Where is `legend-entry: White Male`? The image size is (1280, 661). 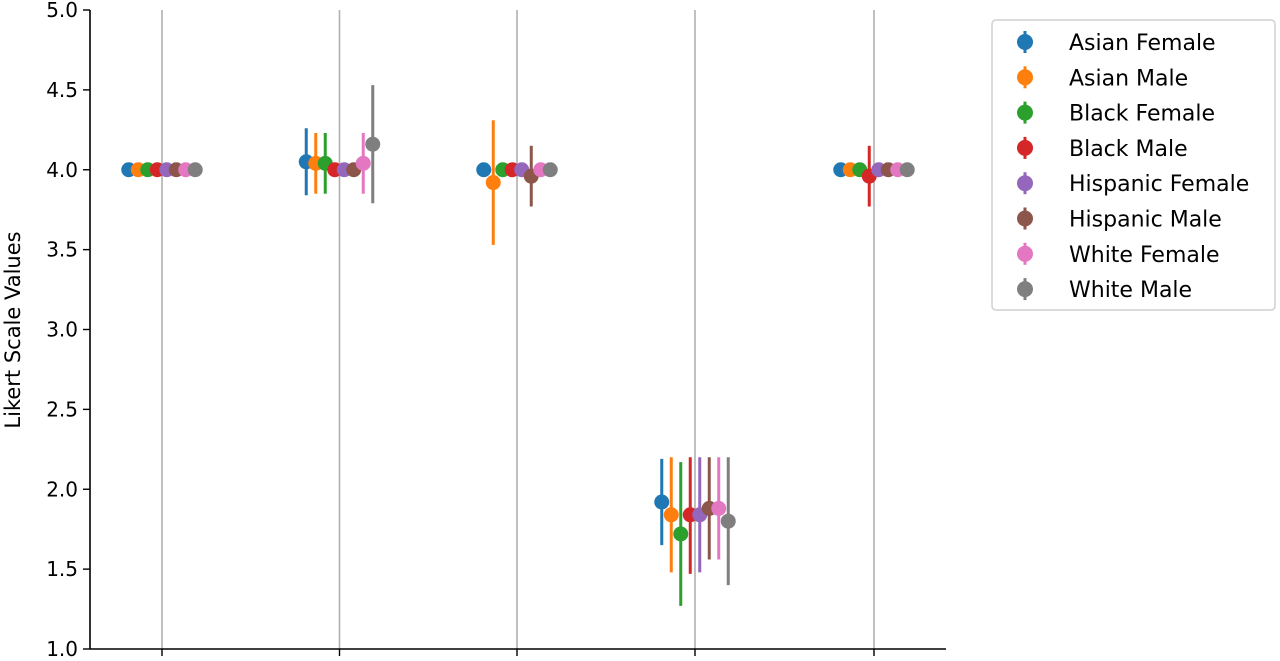
legend-entry: White Male is located at coordinates (1130, 290).